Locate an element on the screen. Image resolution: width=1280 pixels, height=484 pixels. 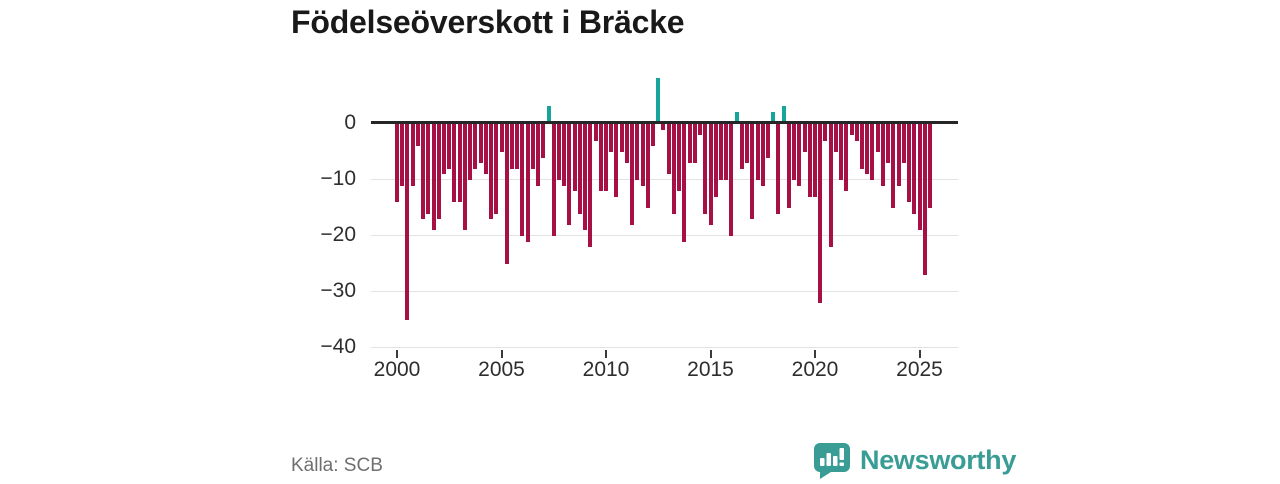
newsworthy-wordmark: Newsworthy is located at coordinates (938, 460).